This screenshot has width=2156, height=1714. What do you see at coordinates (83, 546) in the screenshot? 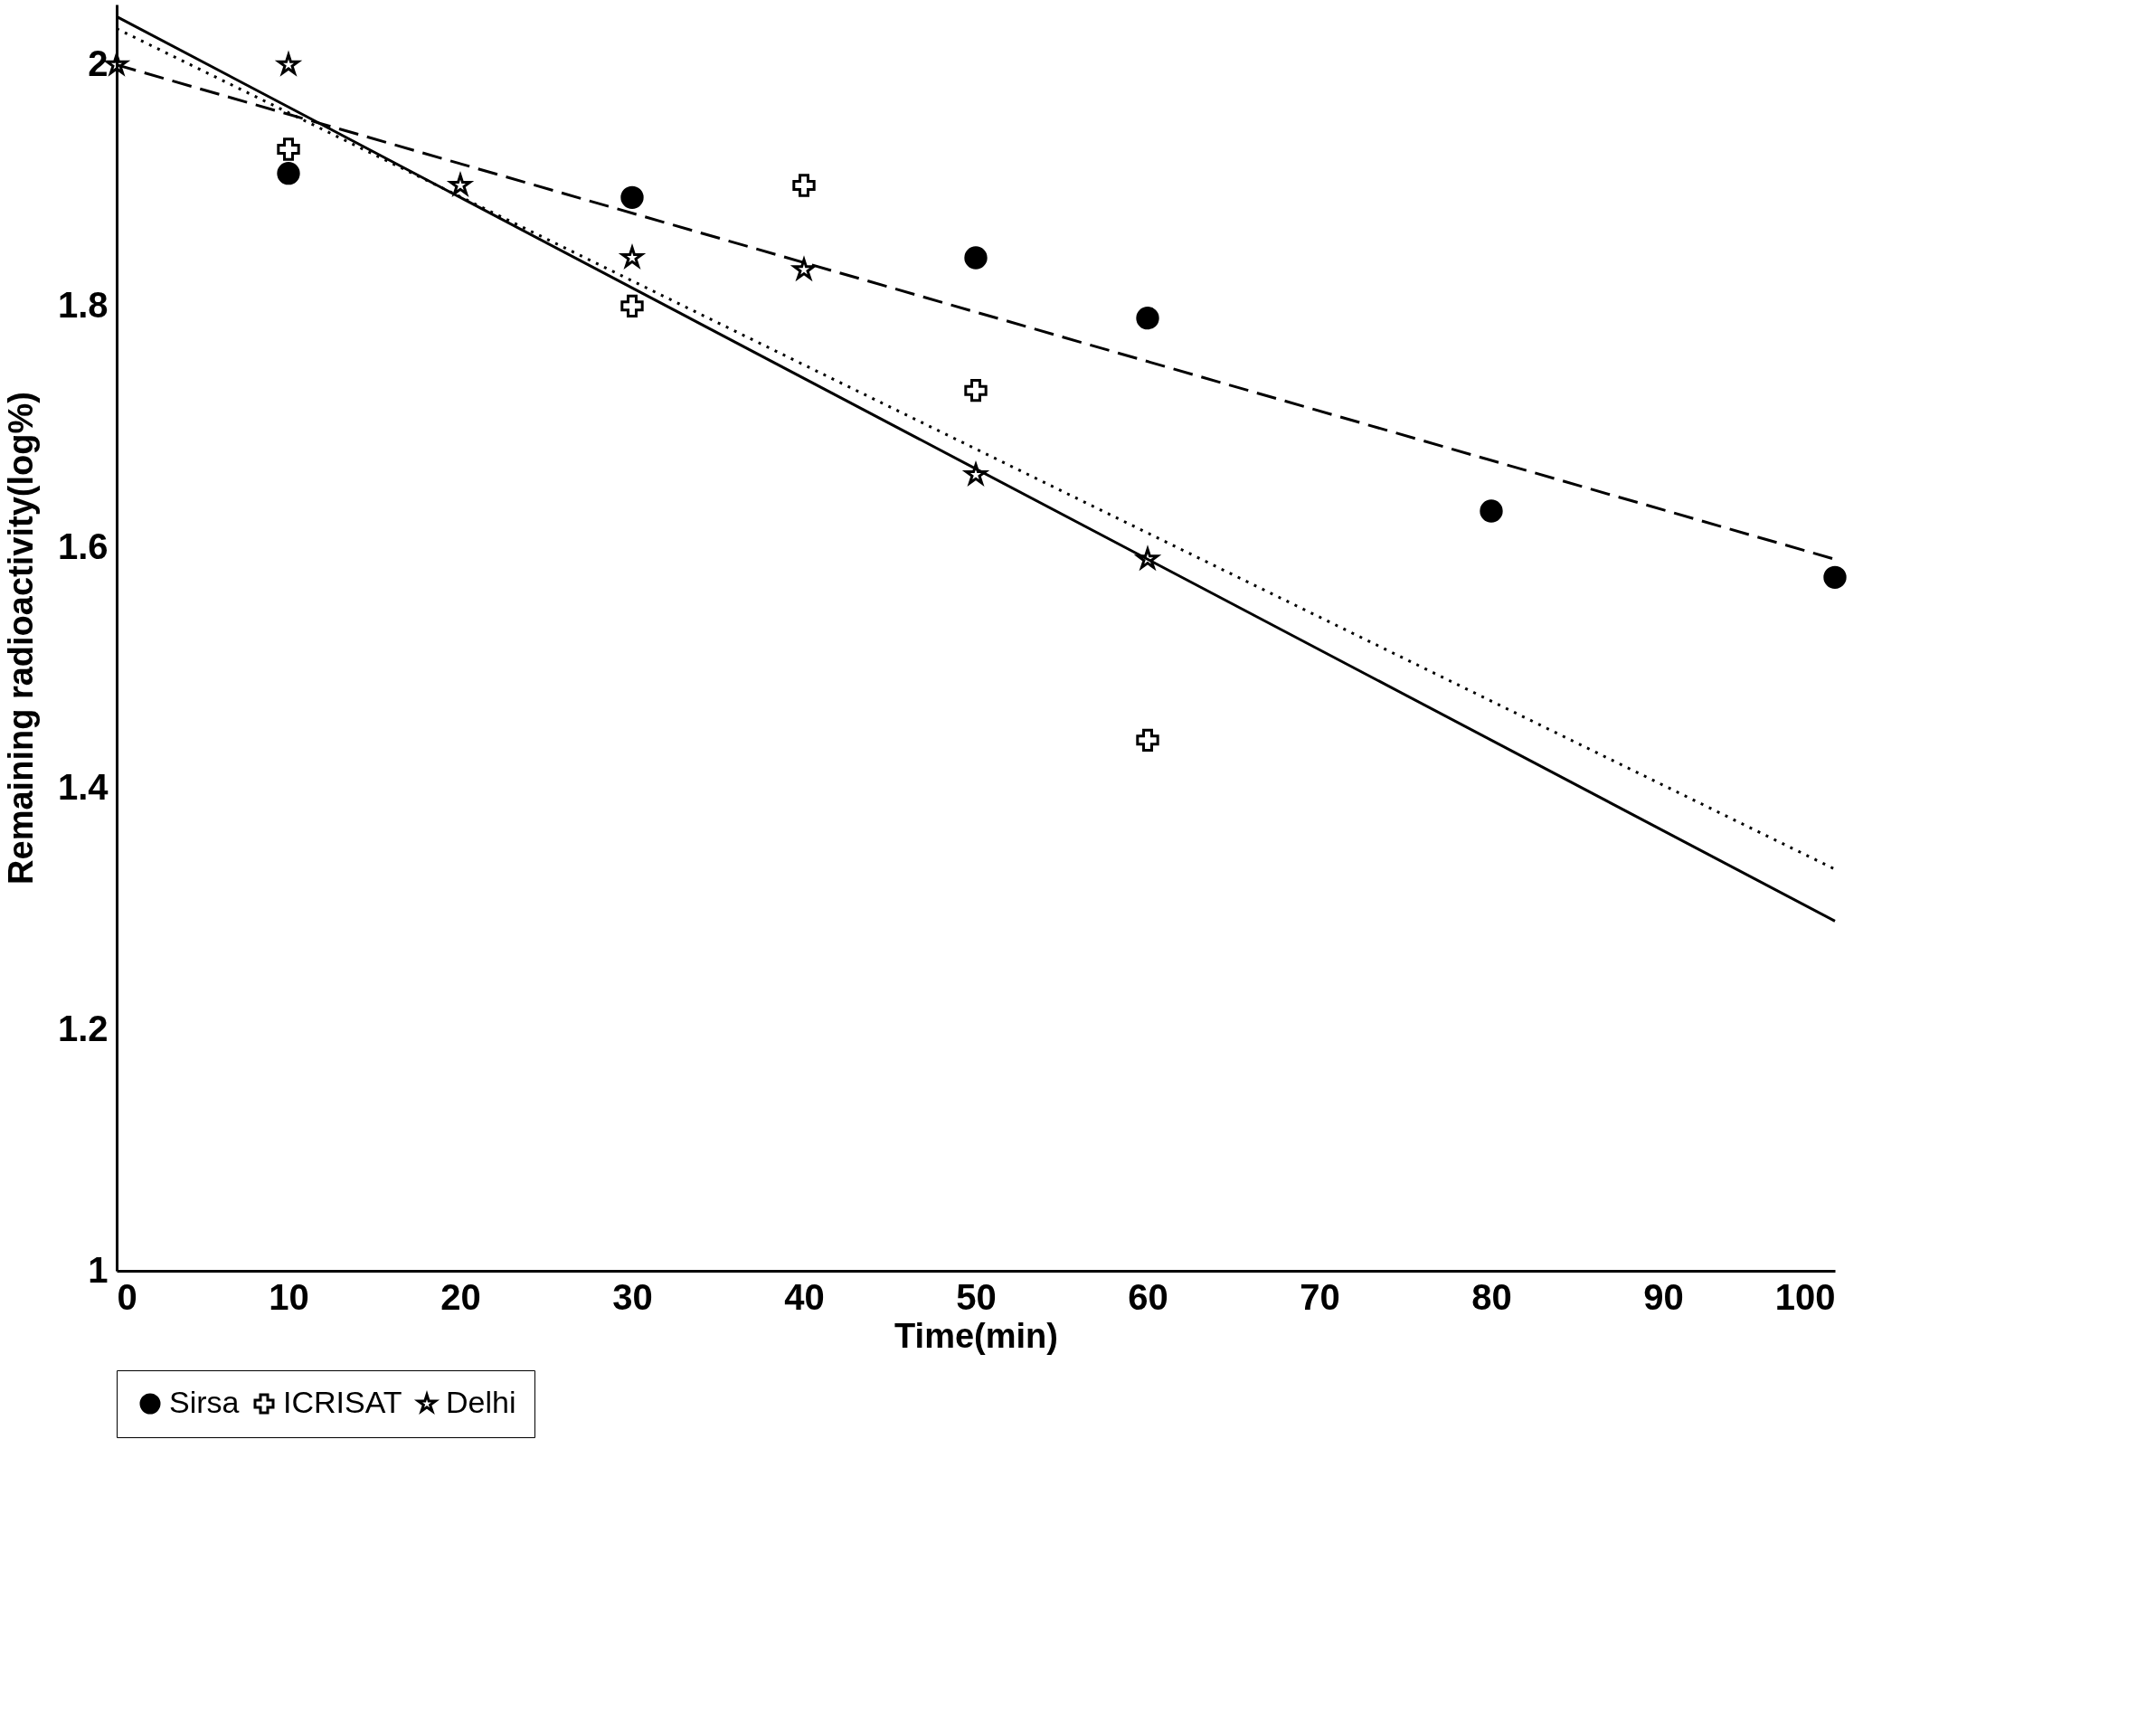
I see `y-tick-label: 1.6` at bounding box center [83, 546].